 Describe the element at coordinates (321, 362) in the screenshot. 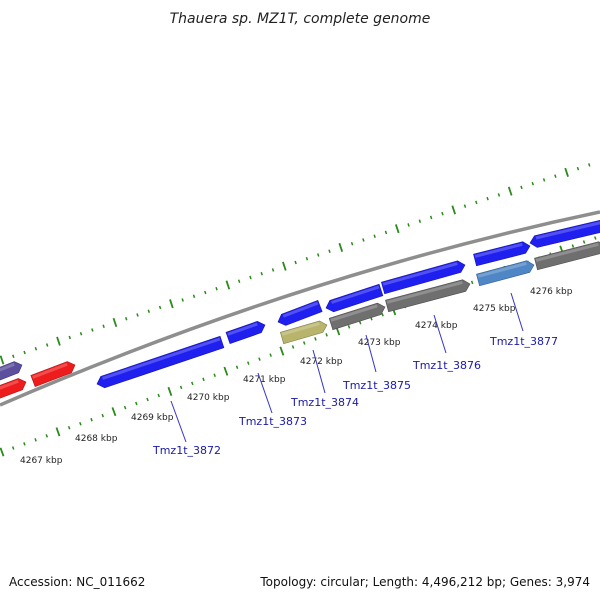

I see `scale-label: 4272 kbp` at that location.